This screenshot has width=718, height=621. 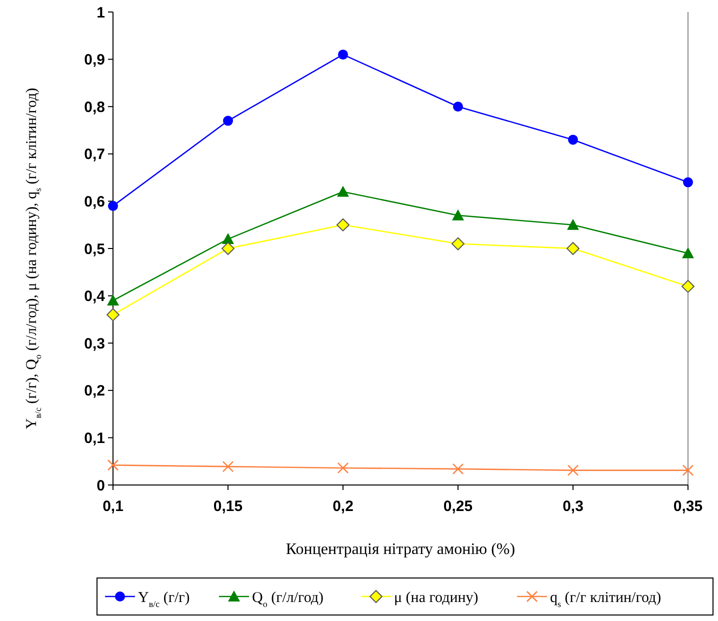 I want to click on y-tick-label: 0, so click(x=100, y=485).